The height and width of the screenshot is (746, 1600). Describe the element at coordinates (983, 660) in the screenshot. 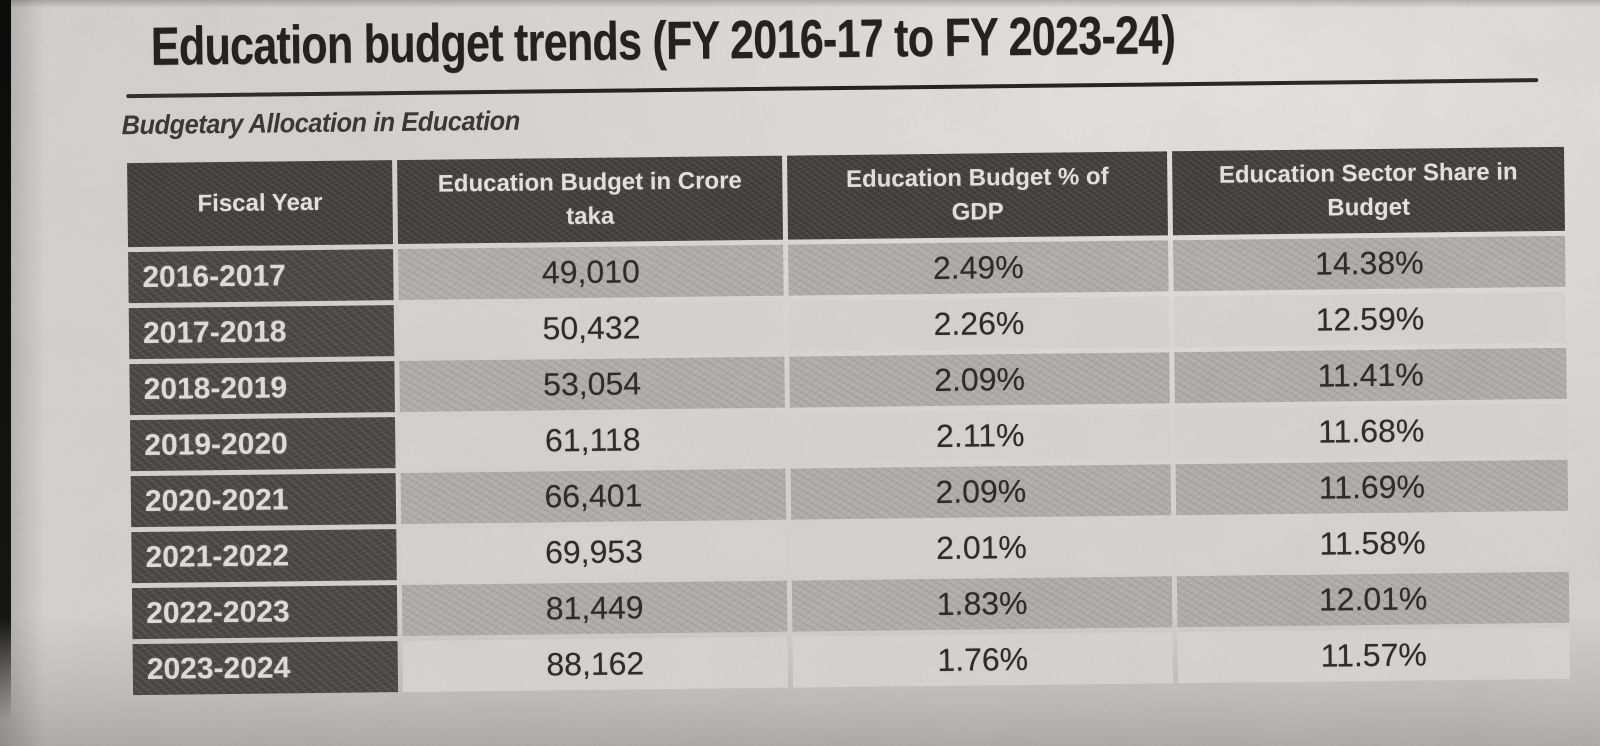

I see `value-cell: 1.76%` at that location.